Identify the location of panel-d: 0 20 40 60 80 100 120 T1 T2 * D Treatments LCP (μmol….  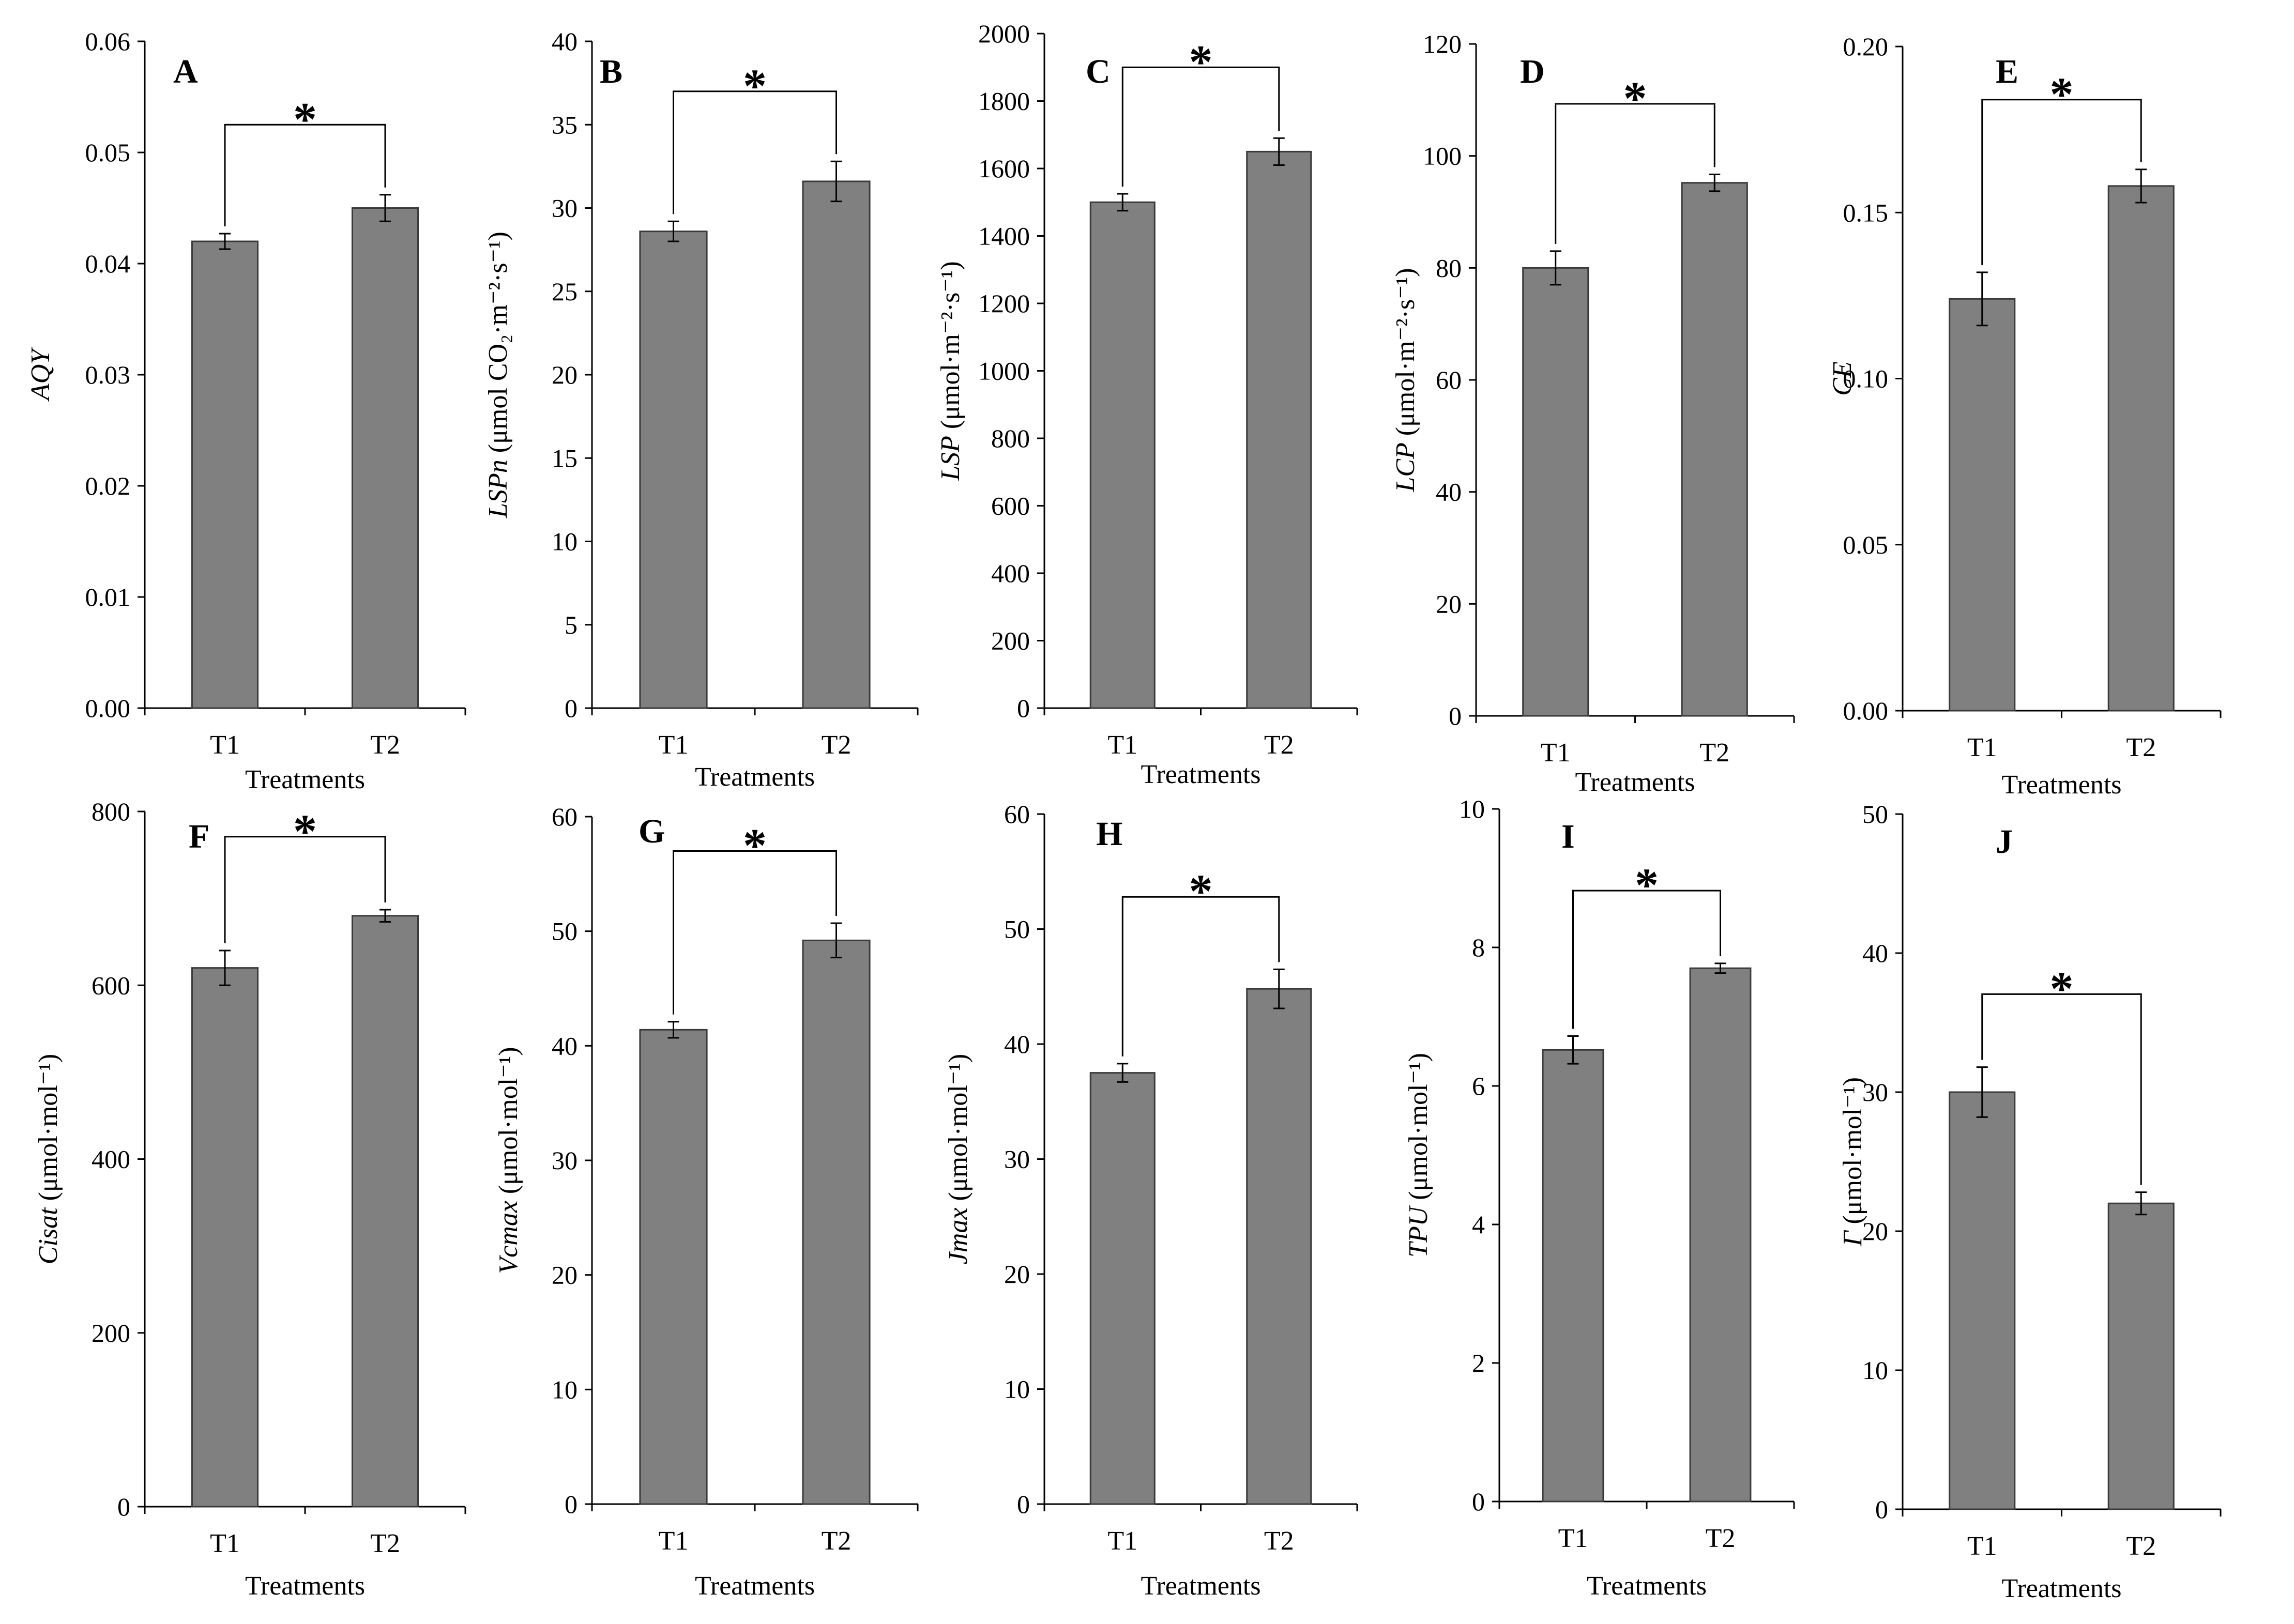
(1593, 413).